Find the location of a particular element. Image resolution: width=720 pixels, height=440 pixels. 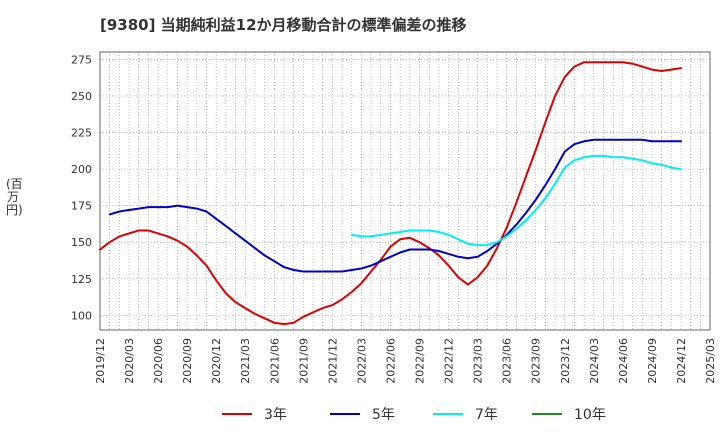

x-tick-label: 2024/12 is located at coordinates (681, 361).